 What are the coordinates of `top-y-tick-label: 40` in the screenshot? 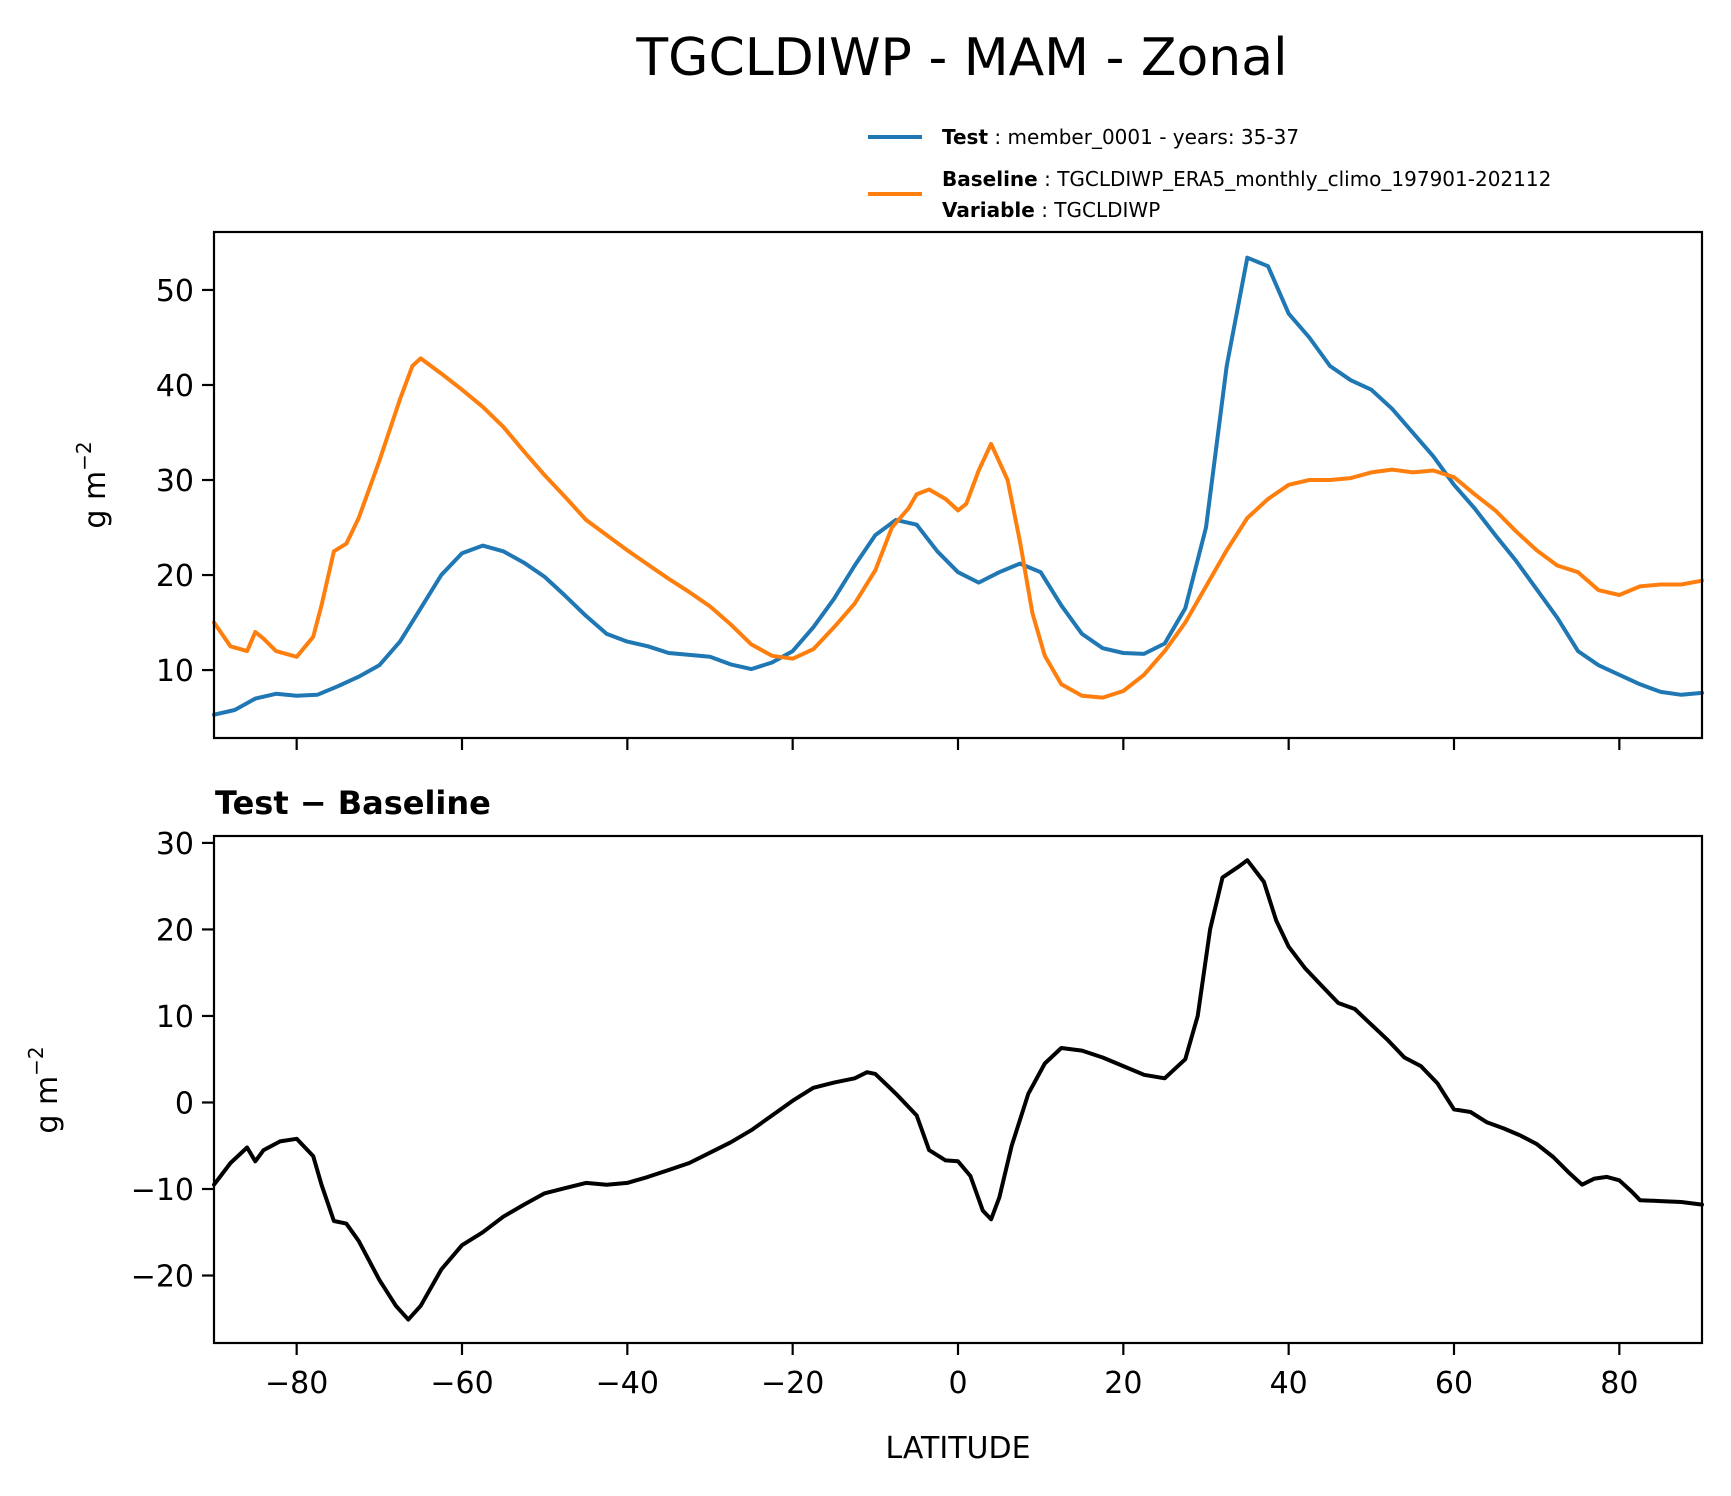 It's located at (175, 386).